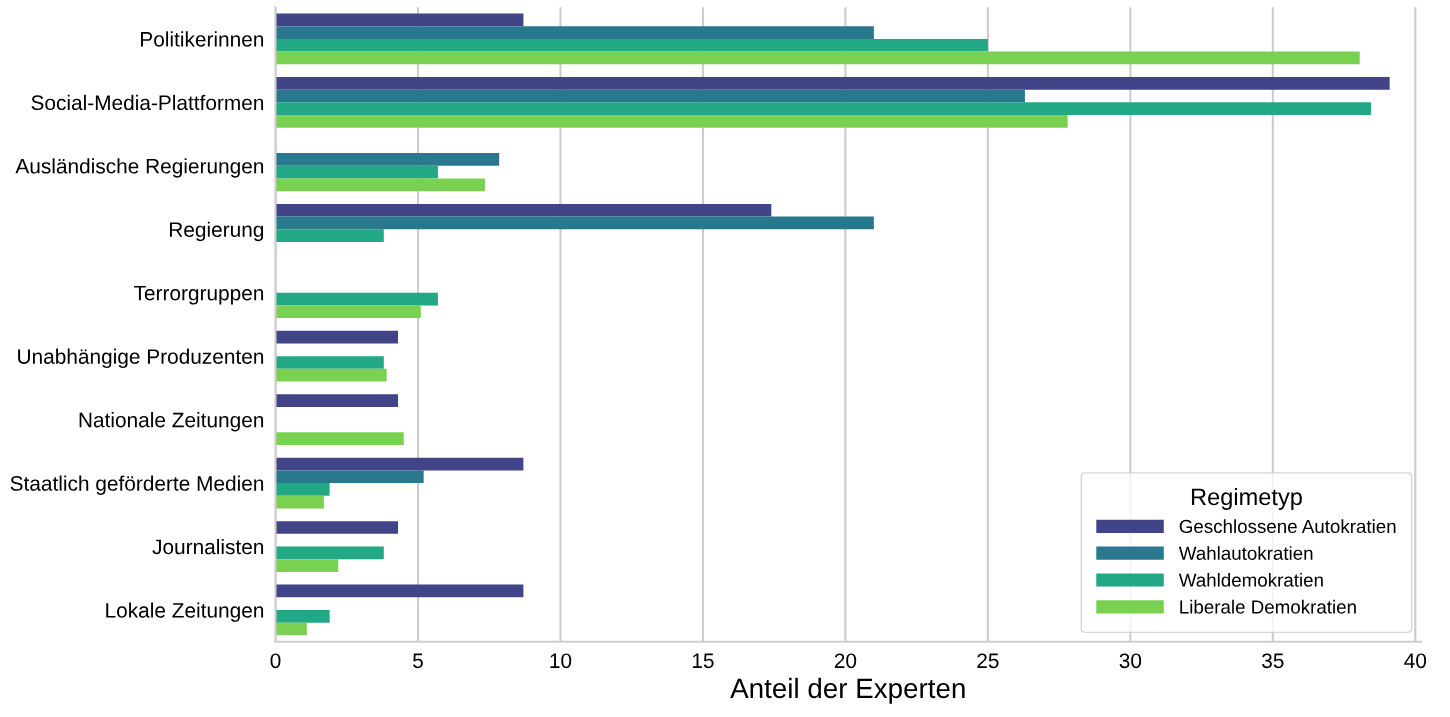 Image resolution: width=1450 pixels, height=717 pixels. I want to click on y-tick-label: Lokale Zeitungen, so click(185, 612).